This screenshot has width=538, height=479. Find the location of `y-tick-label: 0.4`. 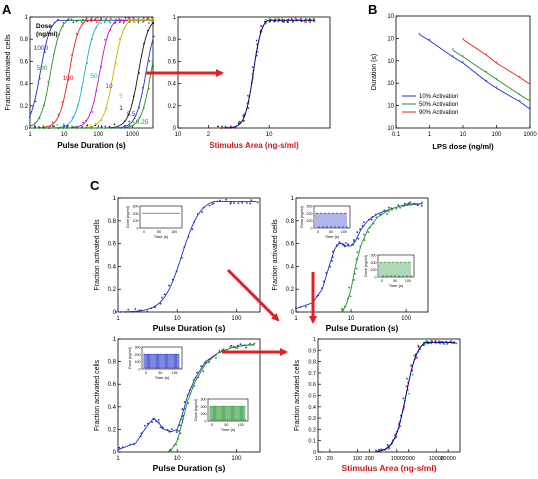

y-tick-label: 0.4 is located at coordinates (112, 408).